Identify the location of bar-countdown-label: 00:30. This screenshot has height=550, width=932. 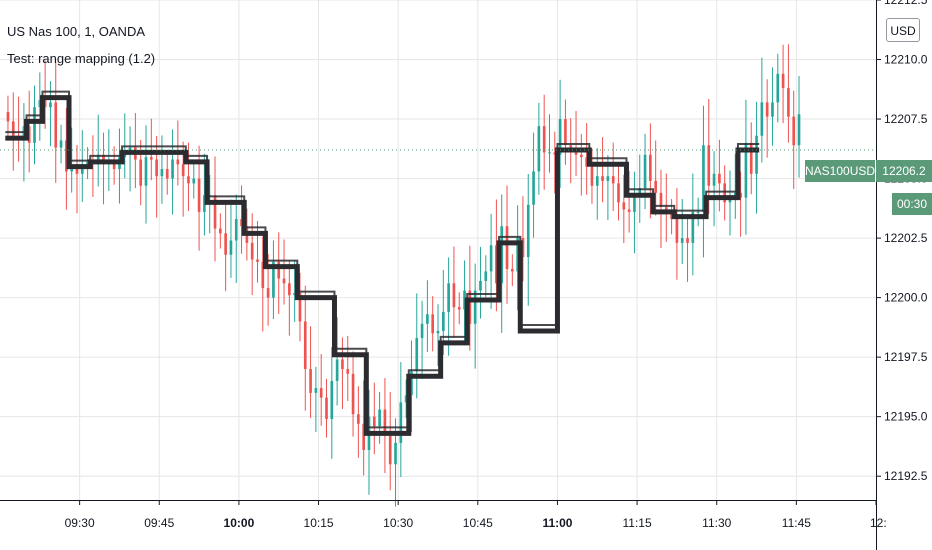
(912, 204).